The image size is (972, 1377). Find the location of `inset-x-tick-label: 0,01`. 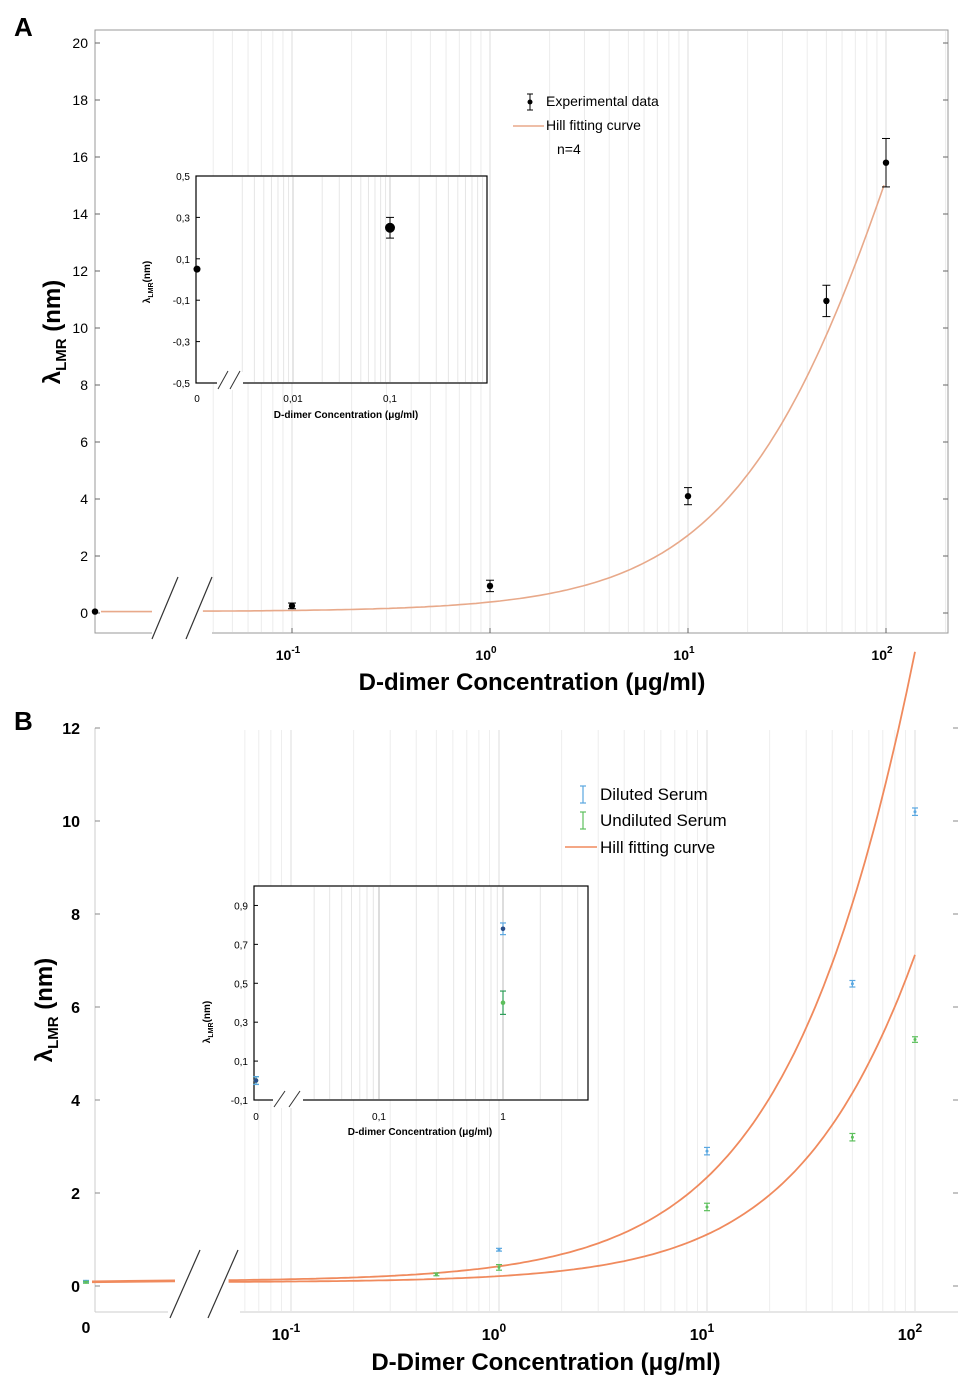

inset-x-tick-label: 0,01 is located at coordinates (293, 399).